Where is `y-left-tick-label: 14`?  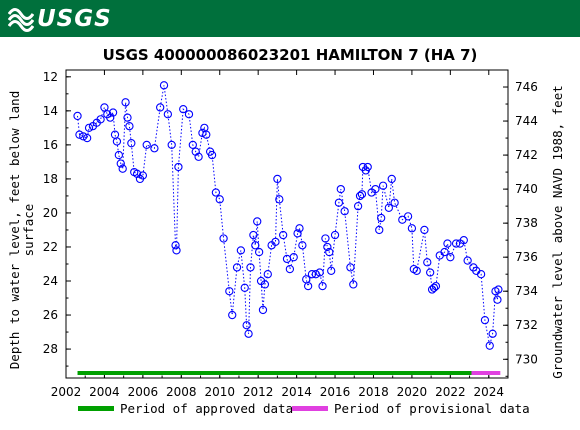 y-left-tick-label: 14 is located at coordinates (50, 111).